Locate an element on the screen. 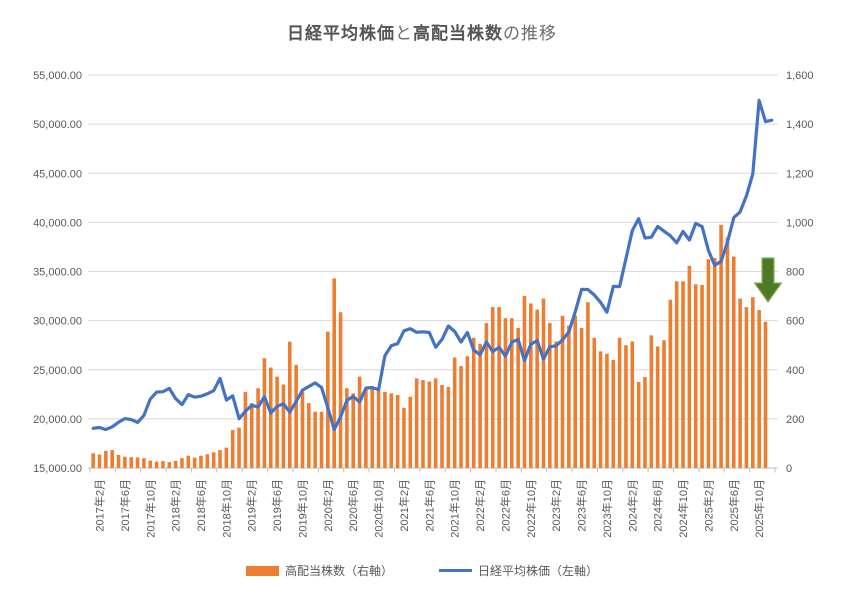 The height and width of the screenshot is (604, 844). left-axis-tick-label: 15,000.00 is located at coordinates (57, 469).